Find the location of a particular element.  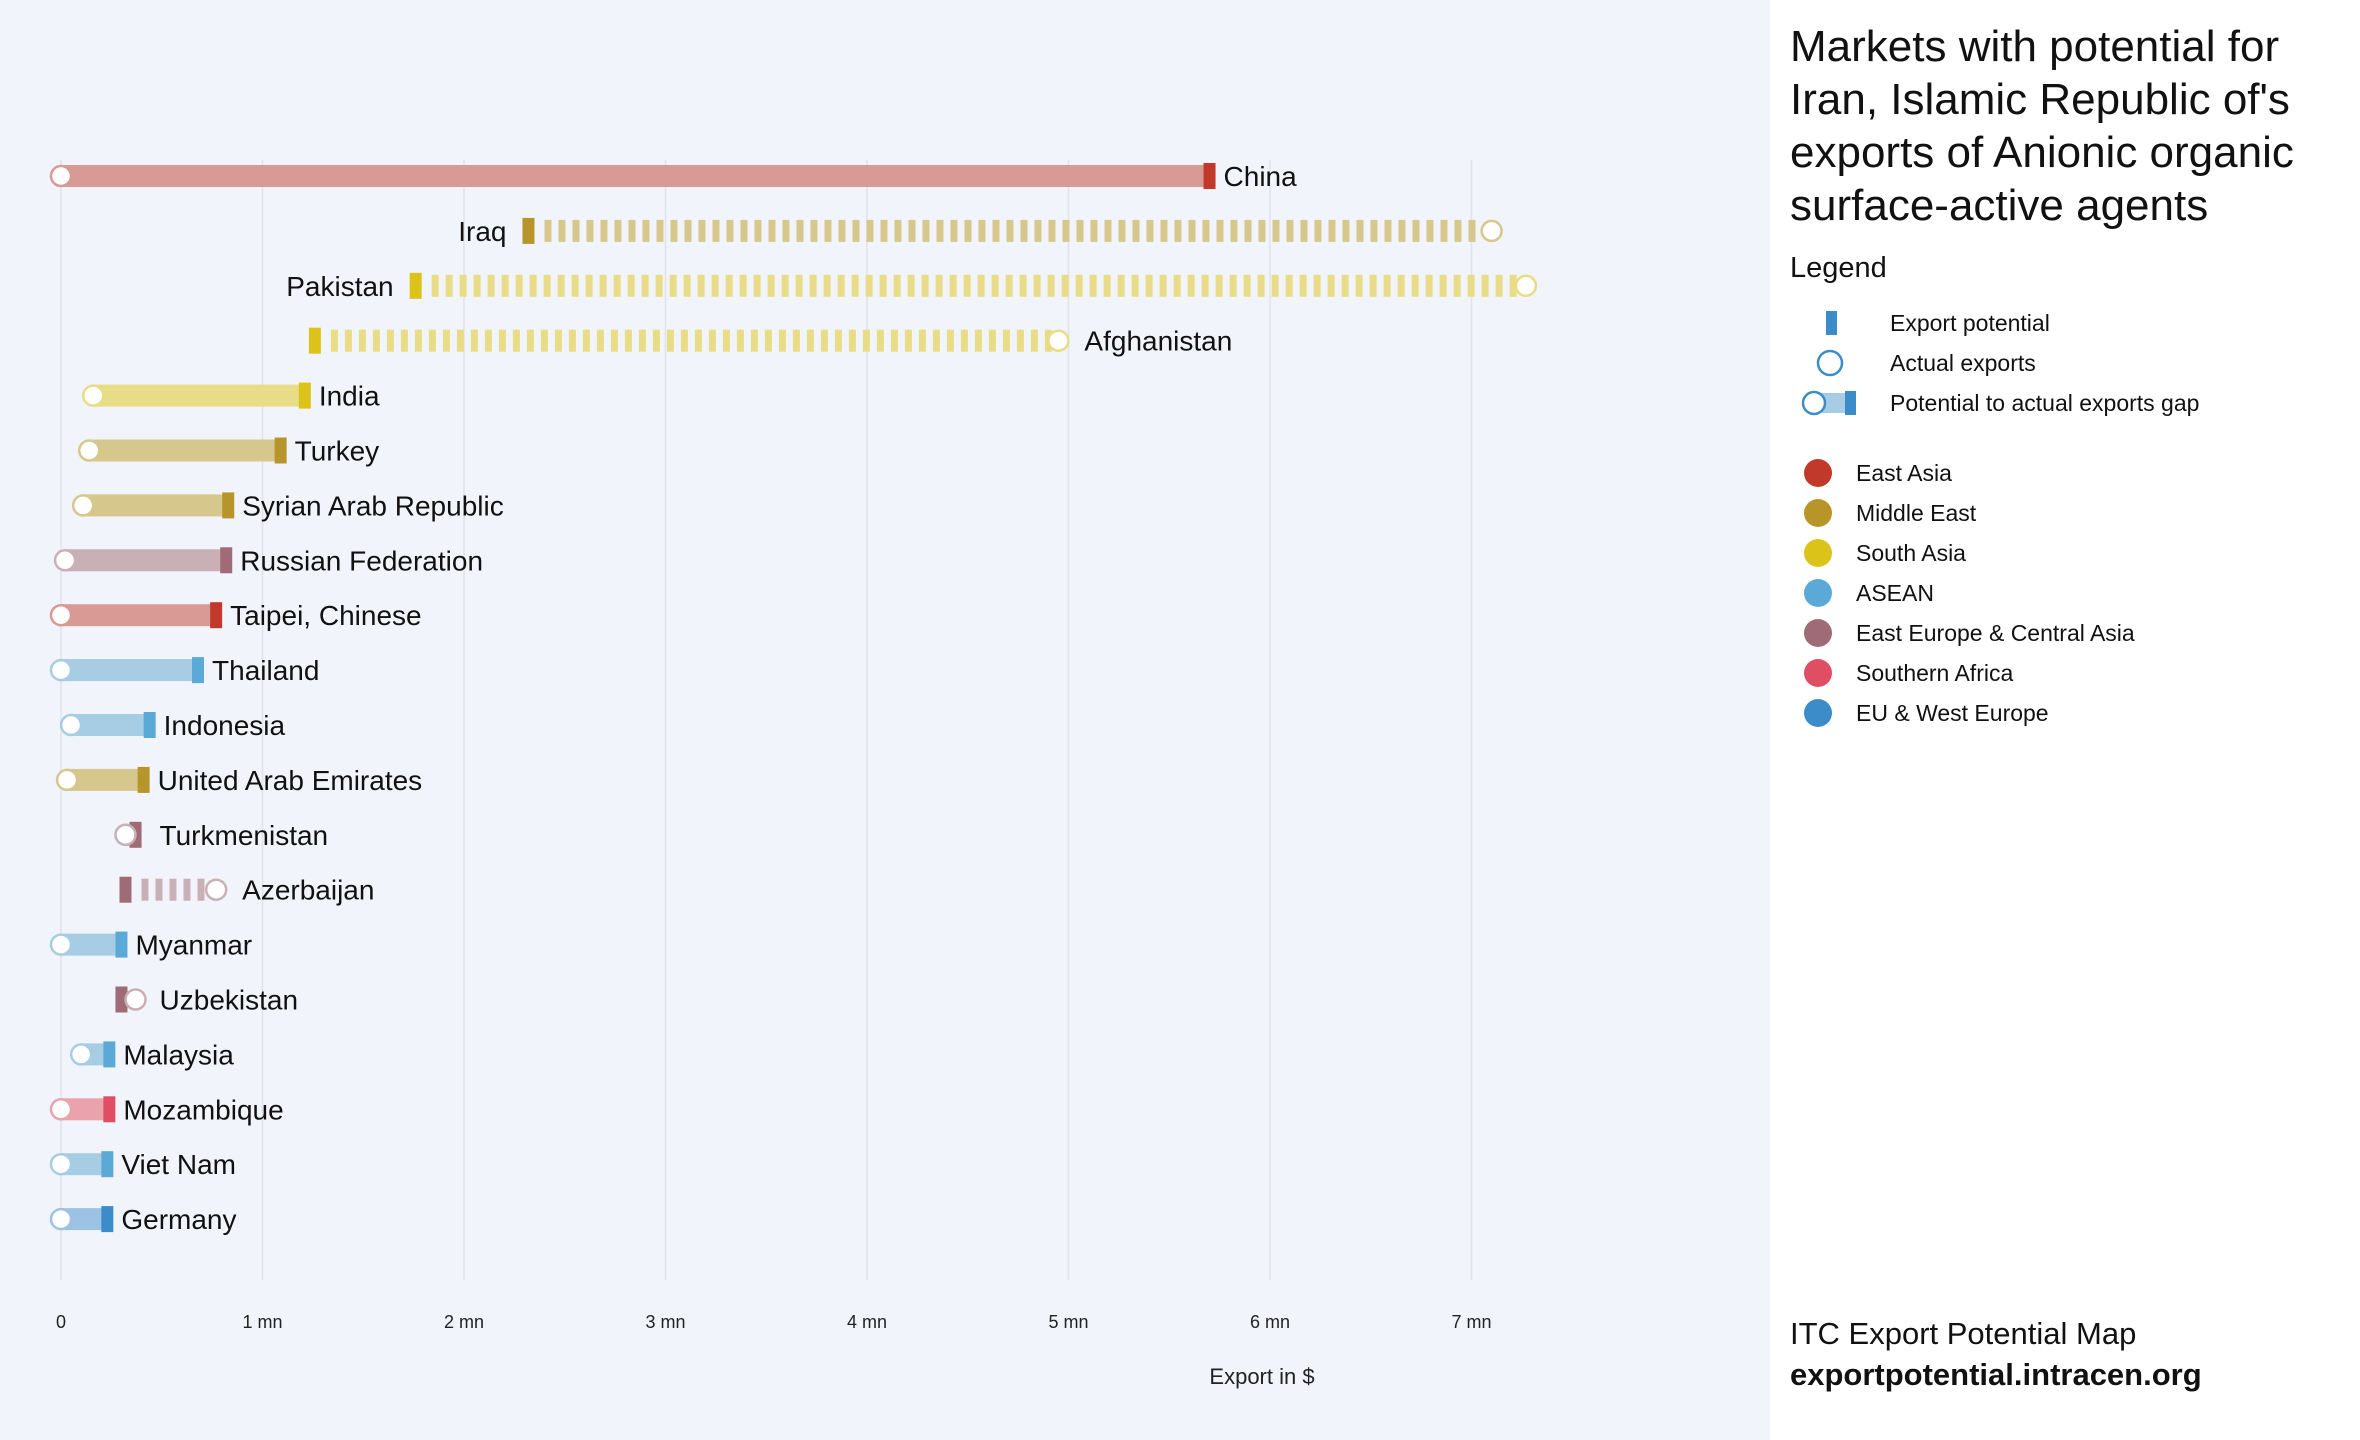

country-label: Russian Federation is located at coordinates (361, 560).